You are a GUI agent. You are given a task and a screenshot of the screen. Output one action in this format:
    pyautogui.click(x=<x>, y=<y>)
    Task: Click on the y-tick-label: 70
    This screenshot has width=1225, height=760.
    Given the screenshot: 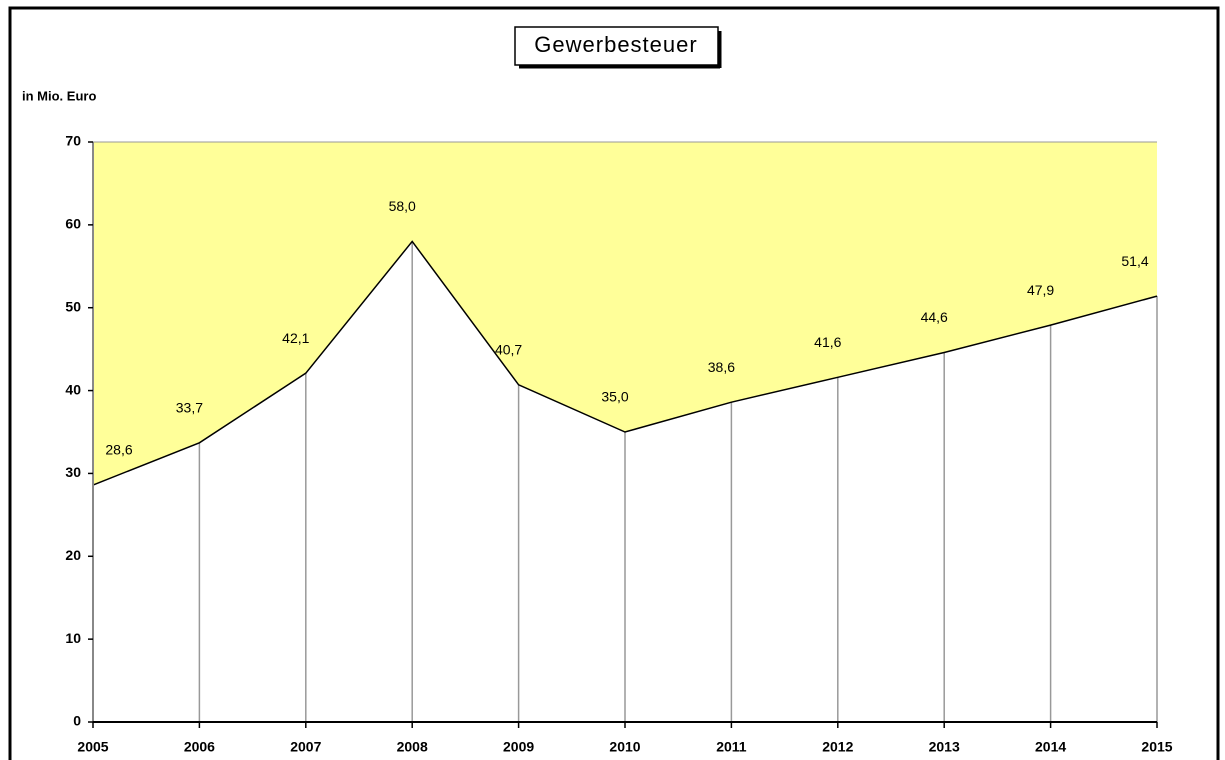 What is the action you would take?
    pyautogui.click(x=73, y=141)
    